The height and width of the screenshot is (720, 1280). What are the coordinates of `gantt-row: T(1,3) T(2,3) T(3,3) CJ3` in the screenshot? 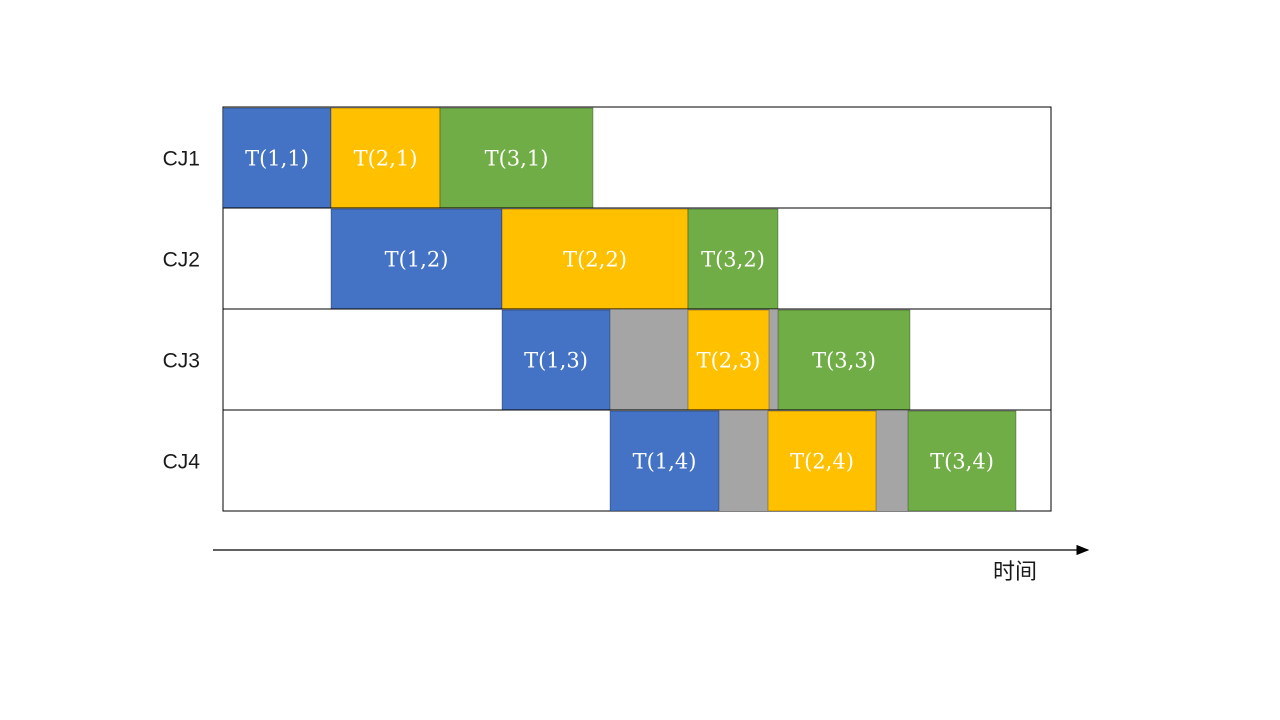 It's located at (607, 359).